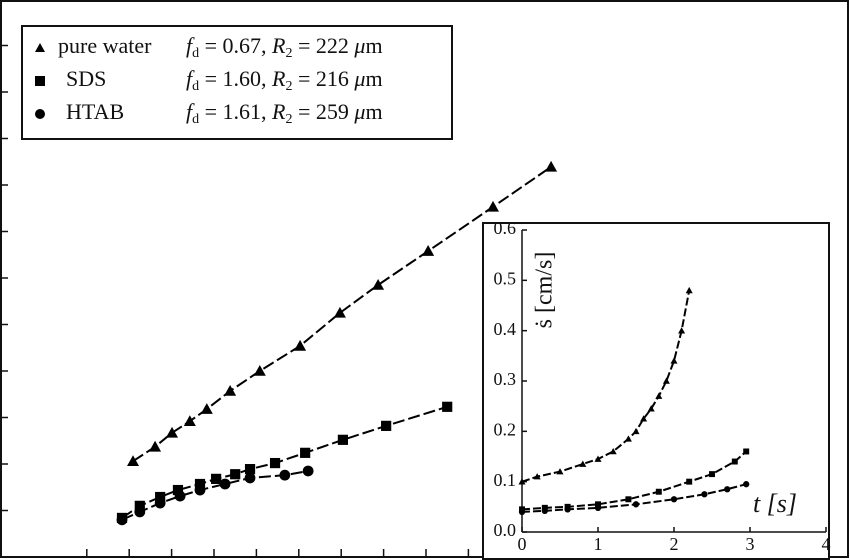 The width and height of the screenshot is (850, 560). Describe the element at coordinates (598, 544) in the screenshot. I see `x-tick-label: 1` at that location.